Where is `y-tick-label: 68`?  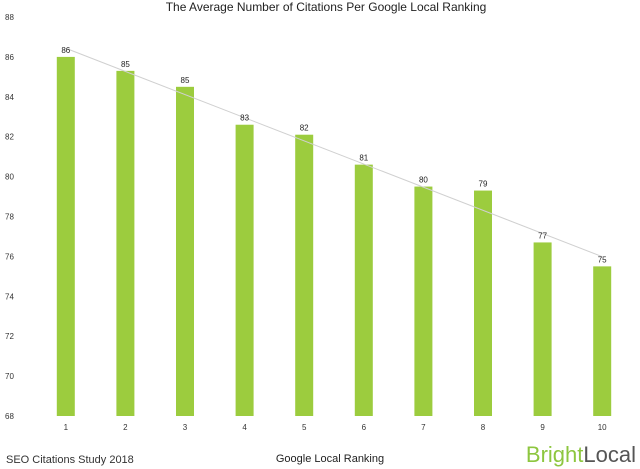
y-tick-label: 68 is located at coordinates (9, 416).